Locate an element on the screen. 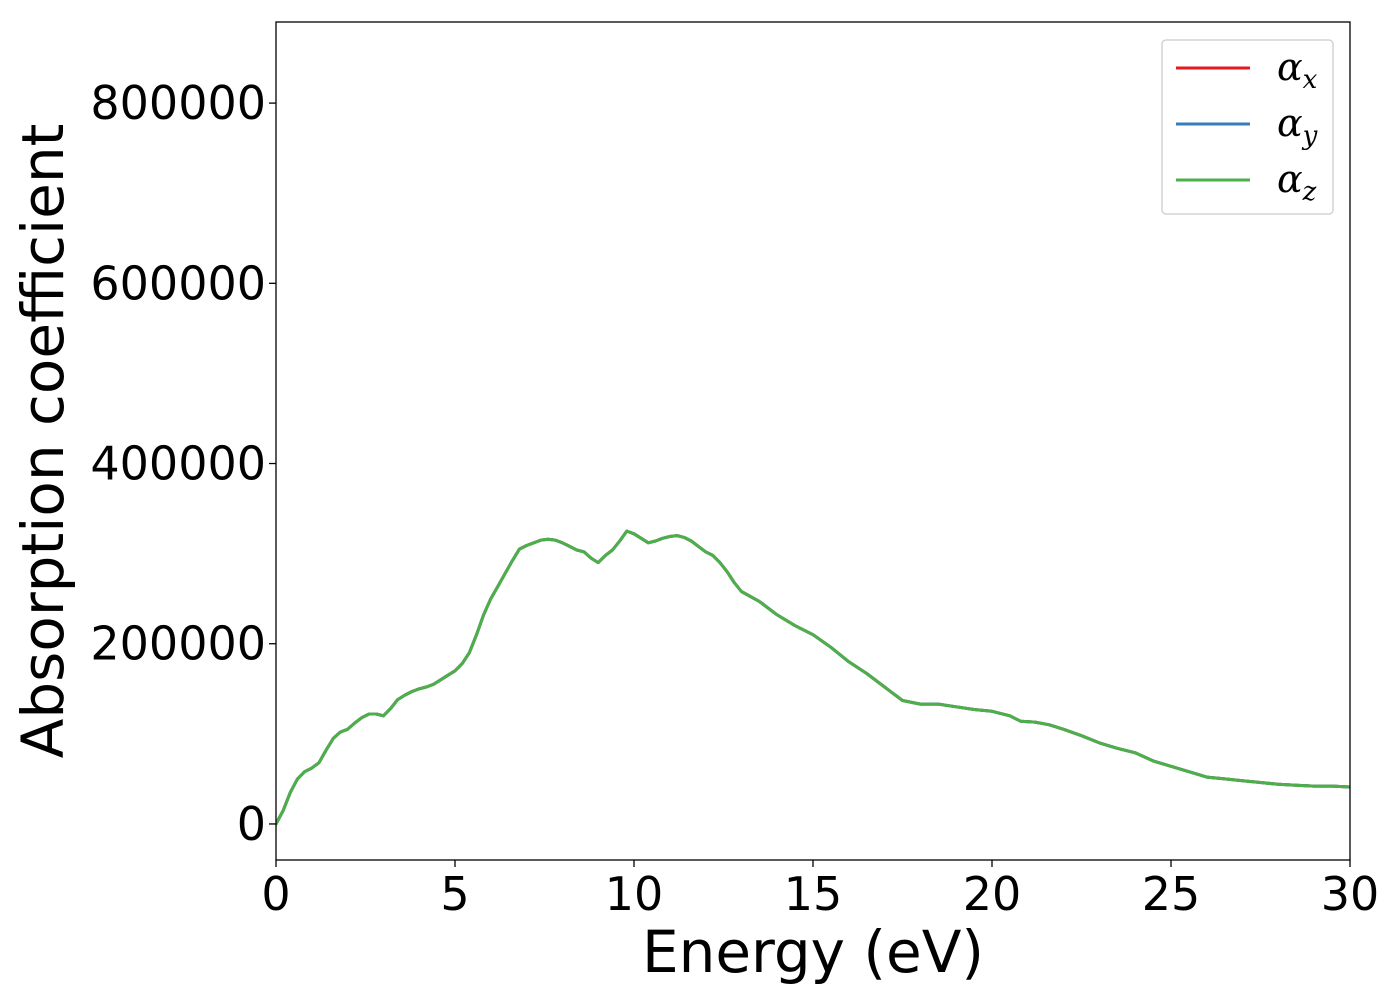 This screenshot has height=1000, width=1400. x-tick-label: 25 is located at coordinates (1171, 894).